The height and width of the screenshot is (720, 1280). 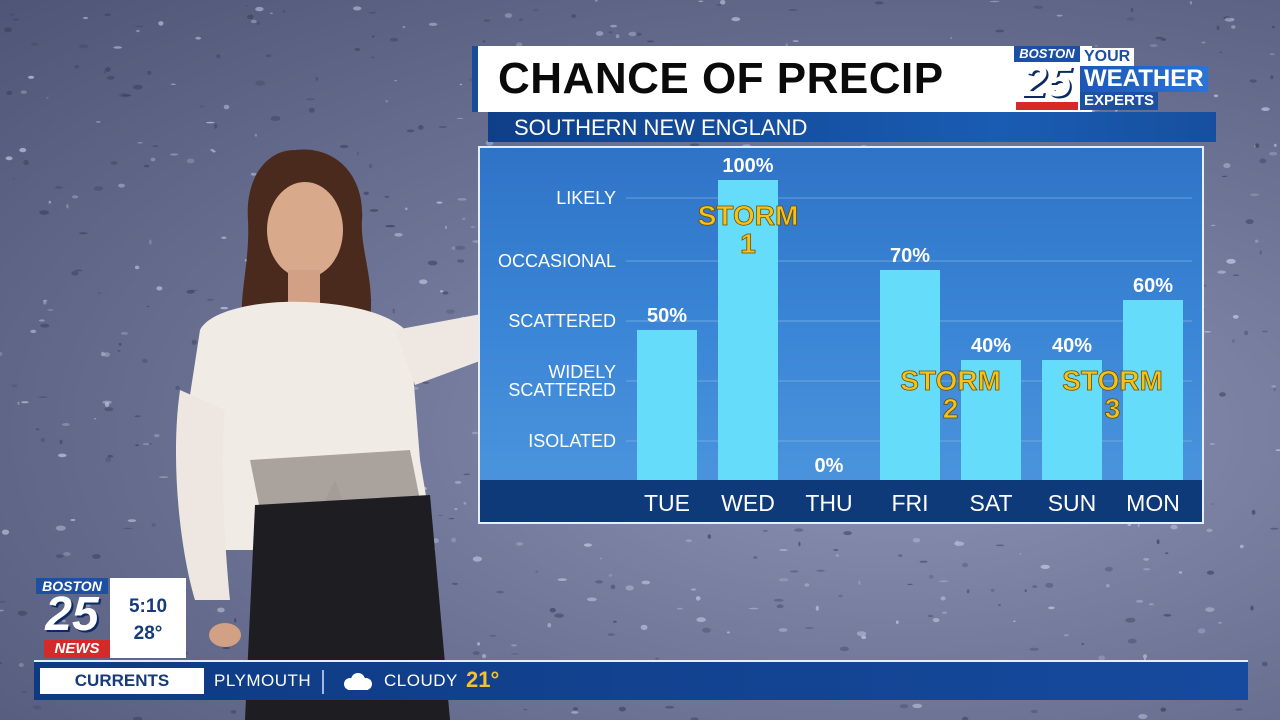 What do you see at coordinates (641, 680) in the screenshot?
I see `currents-ticker: CURRENTS PLYMOUTH CLOUDY 21°` at bounding box center [641, 680].